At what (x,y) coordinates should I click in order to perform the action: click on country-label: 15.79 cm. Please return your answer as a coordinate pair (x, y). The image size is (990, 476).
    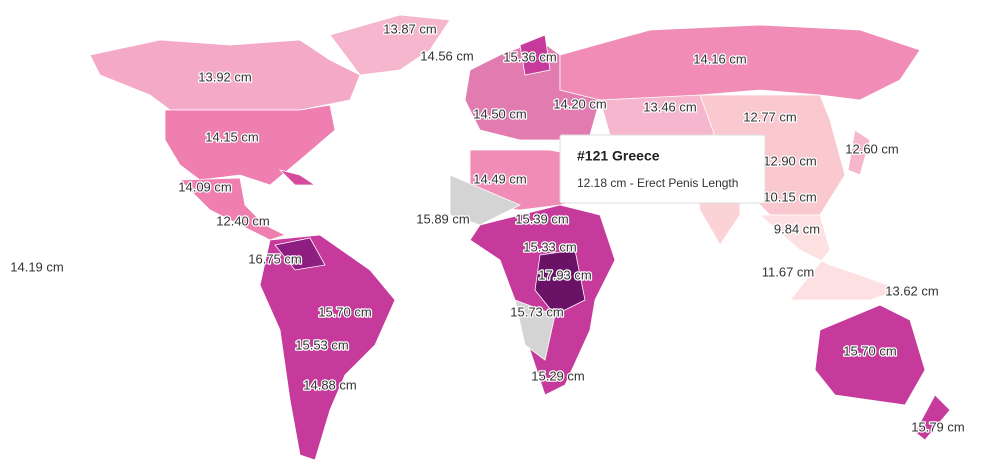
    Looking at the image, I should click on (937, 426).